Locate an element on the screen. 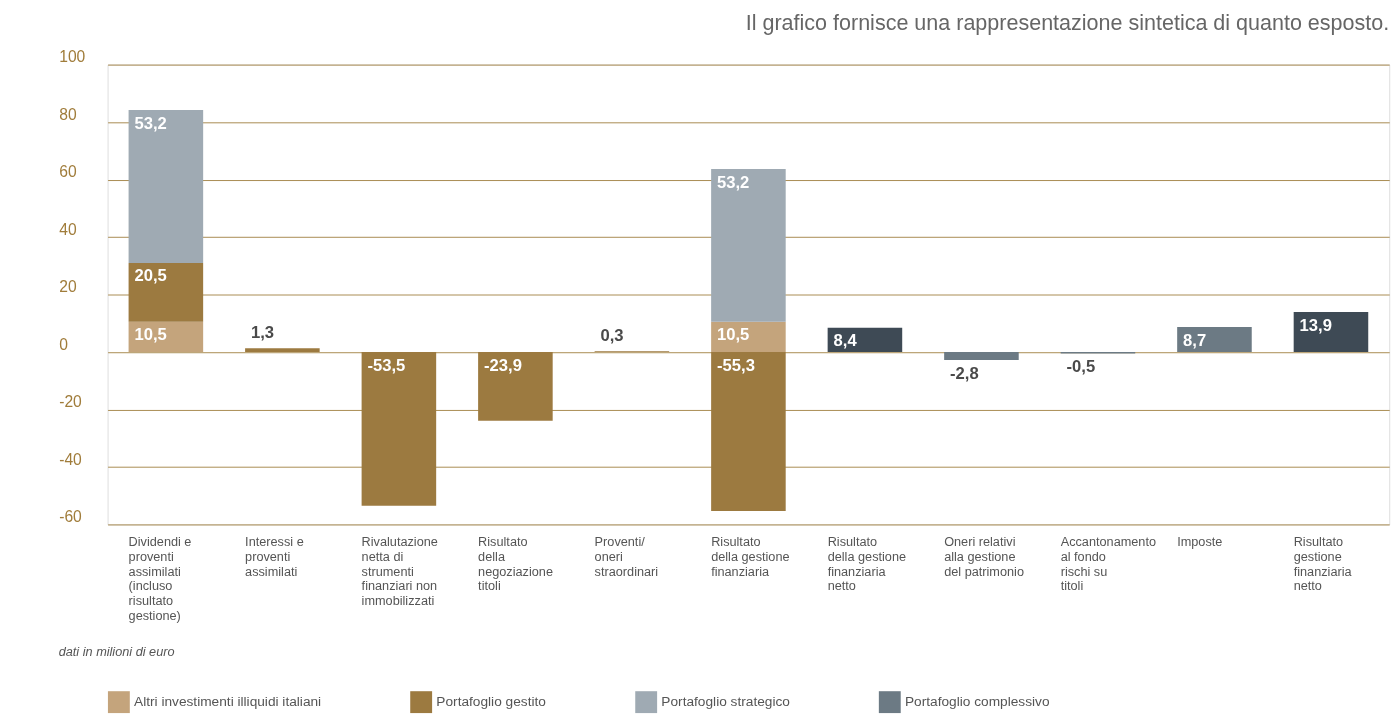 Image resolution: width=1399 pixels, height=716 pixels. y-tick-label: 80 is located at coordinates (68, 114).